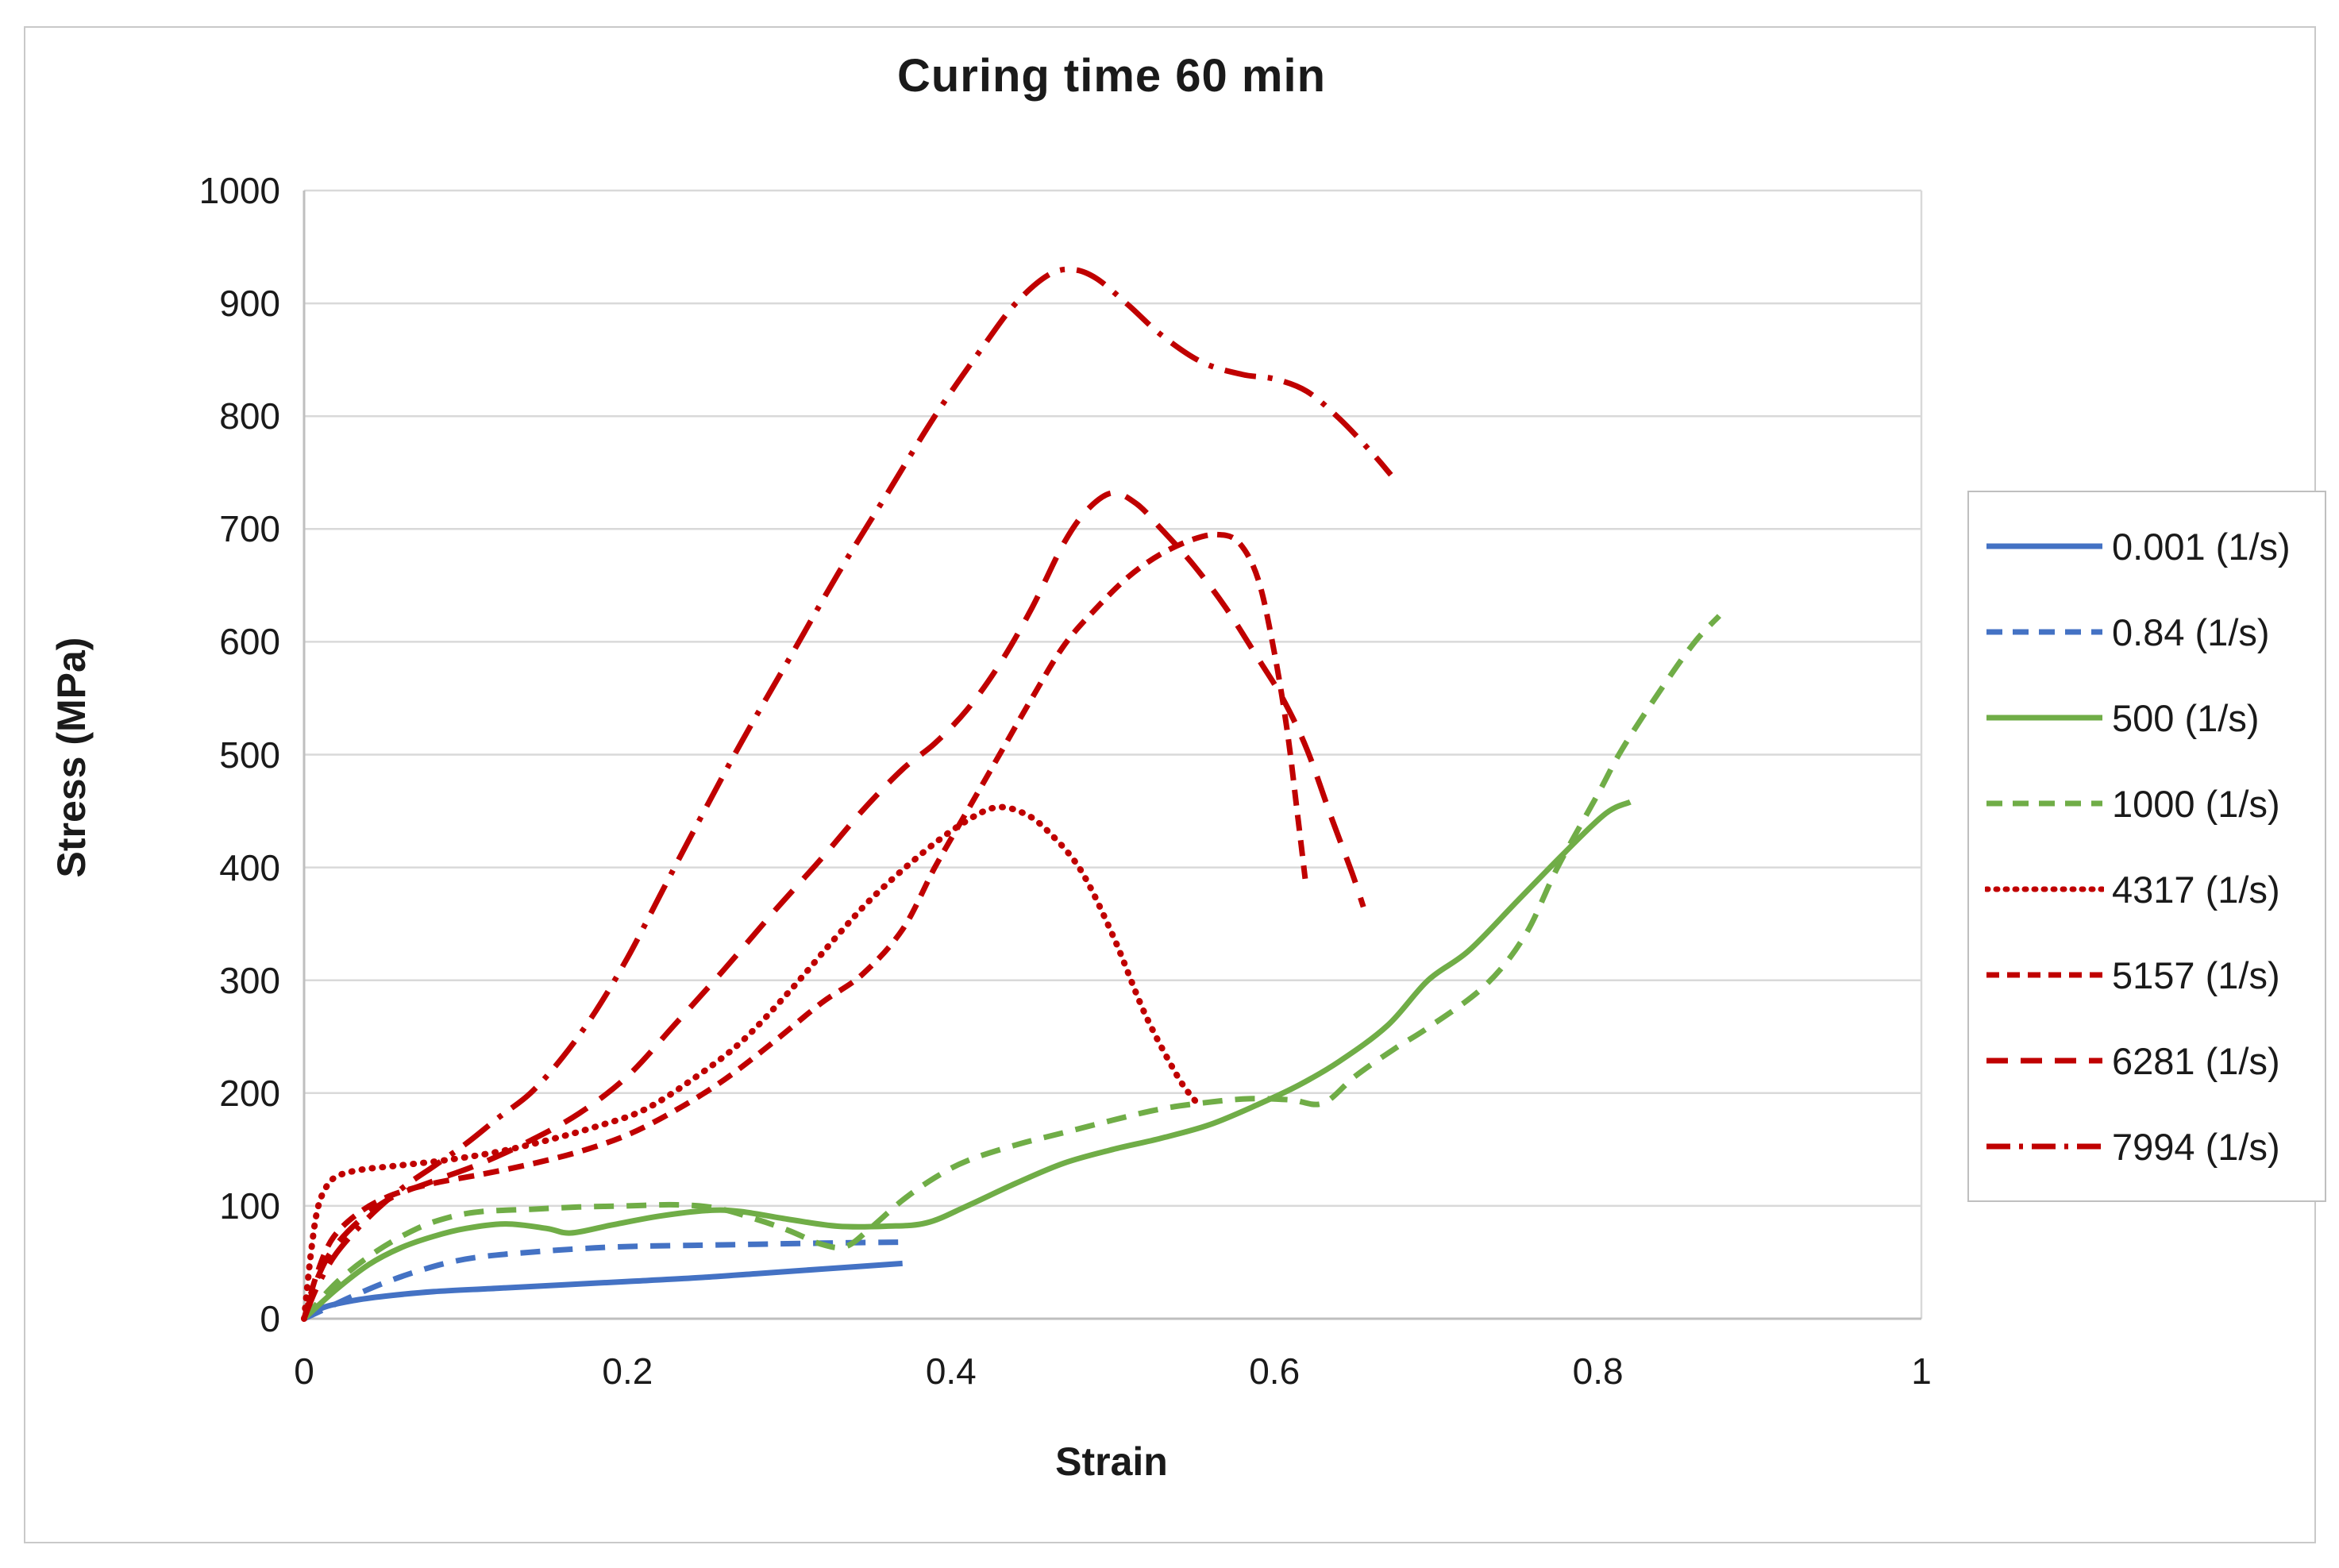 This screenshot has height=1568, width=2339. I want to click on y-tick-label-900: 900, so click(249, 304).